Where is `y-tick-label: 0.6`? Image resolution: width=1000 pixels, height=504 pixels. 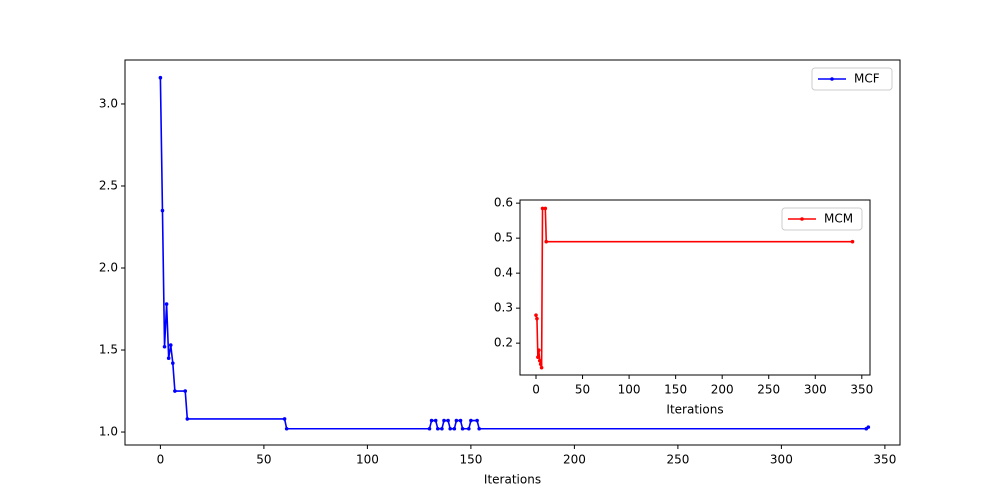 y-tick-label: 0.6 is located at coordinates (503, 203).